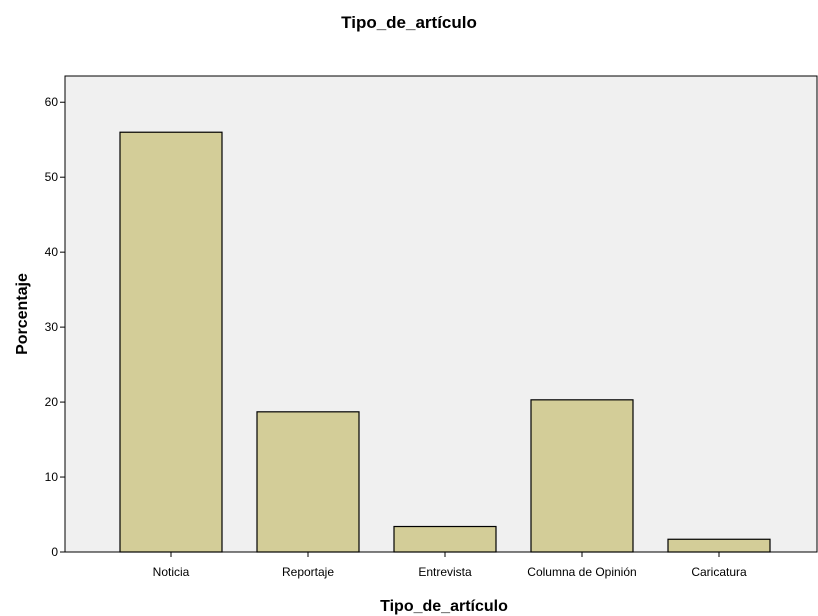 This screenshot has width=818, height=616. I want to click on x-tick-label: Noticia, so click(171, 572).